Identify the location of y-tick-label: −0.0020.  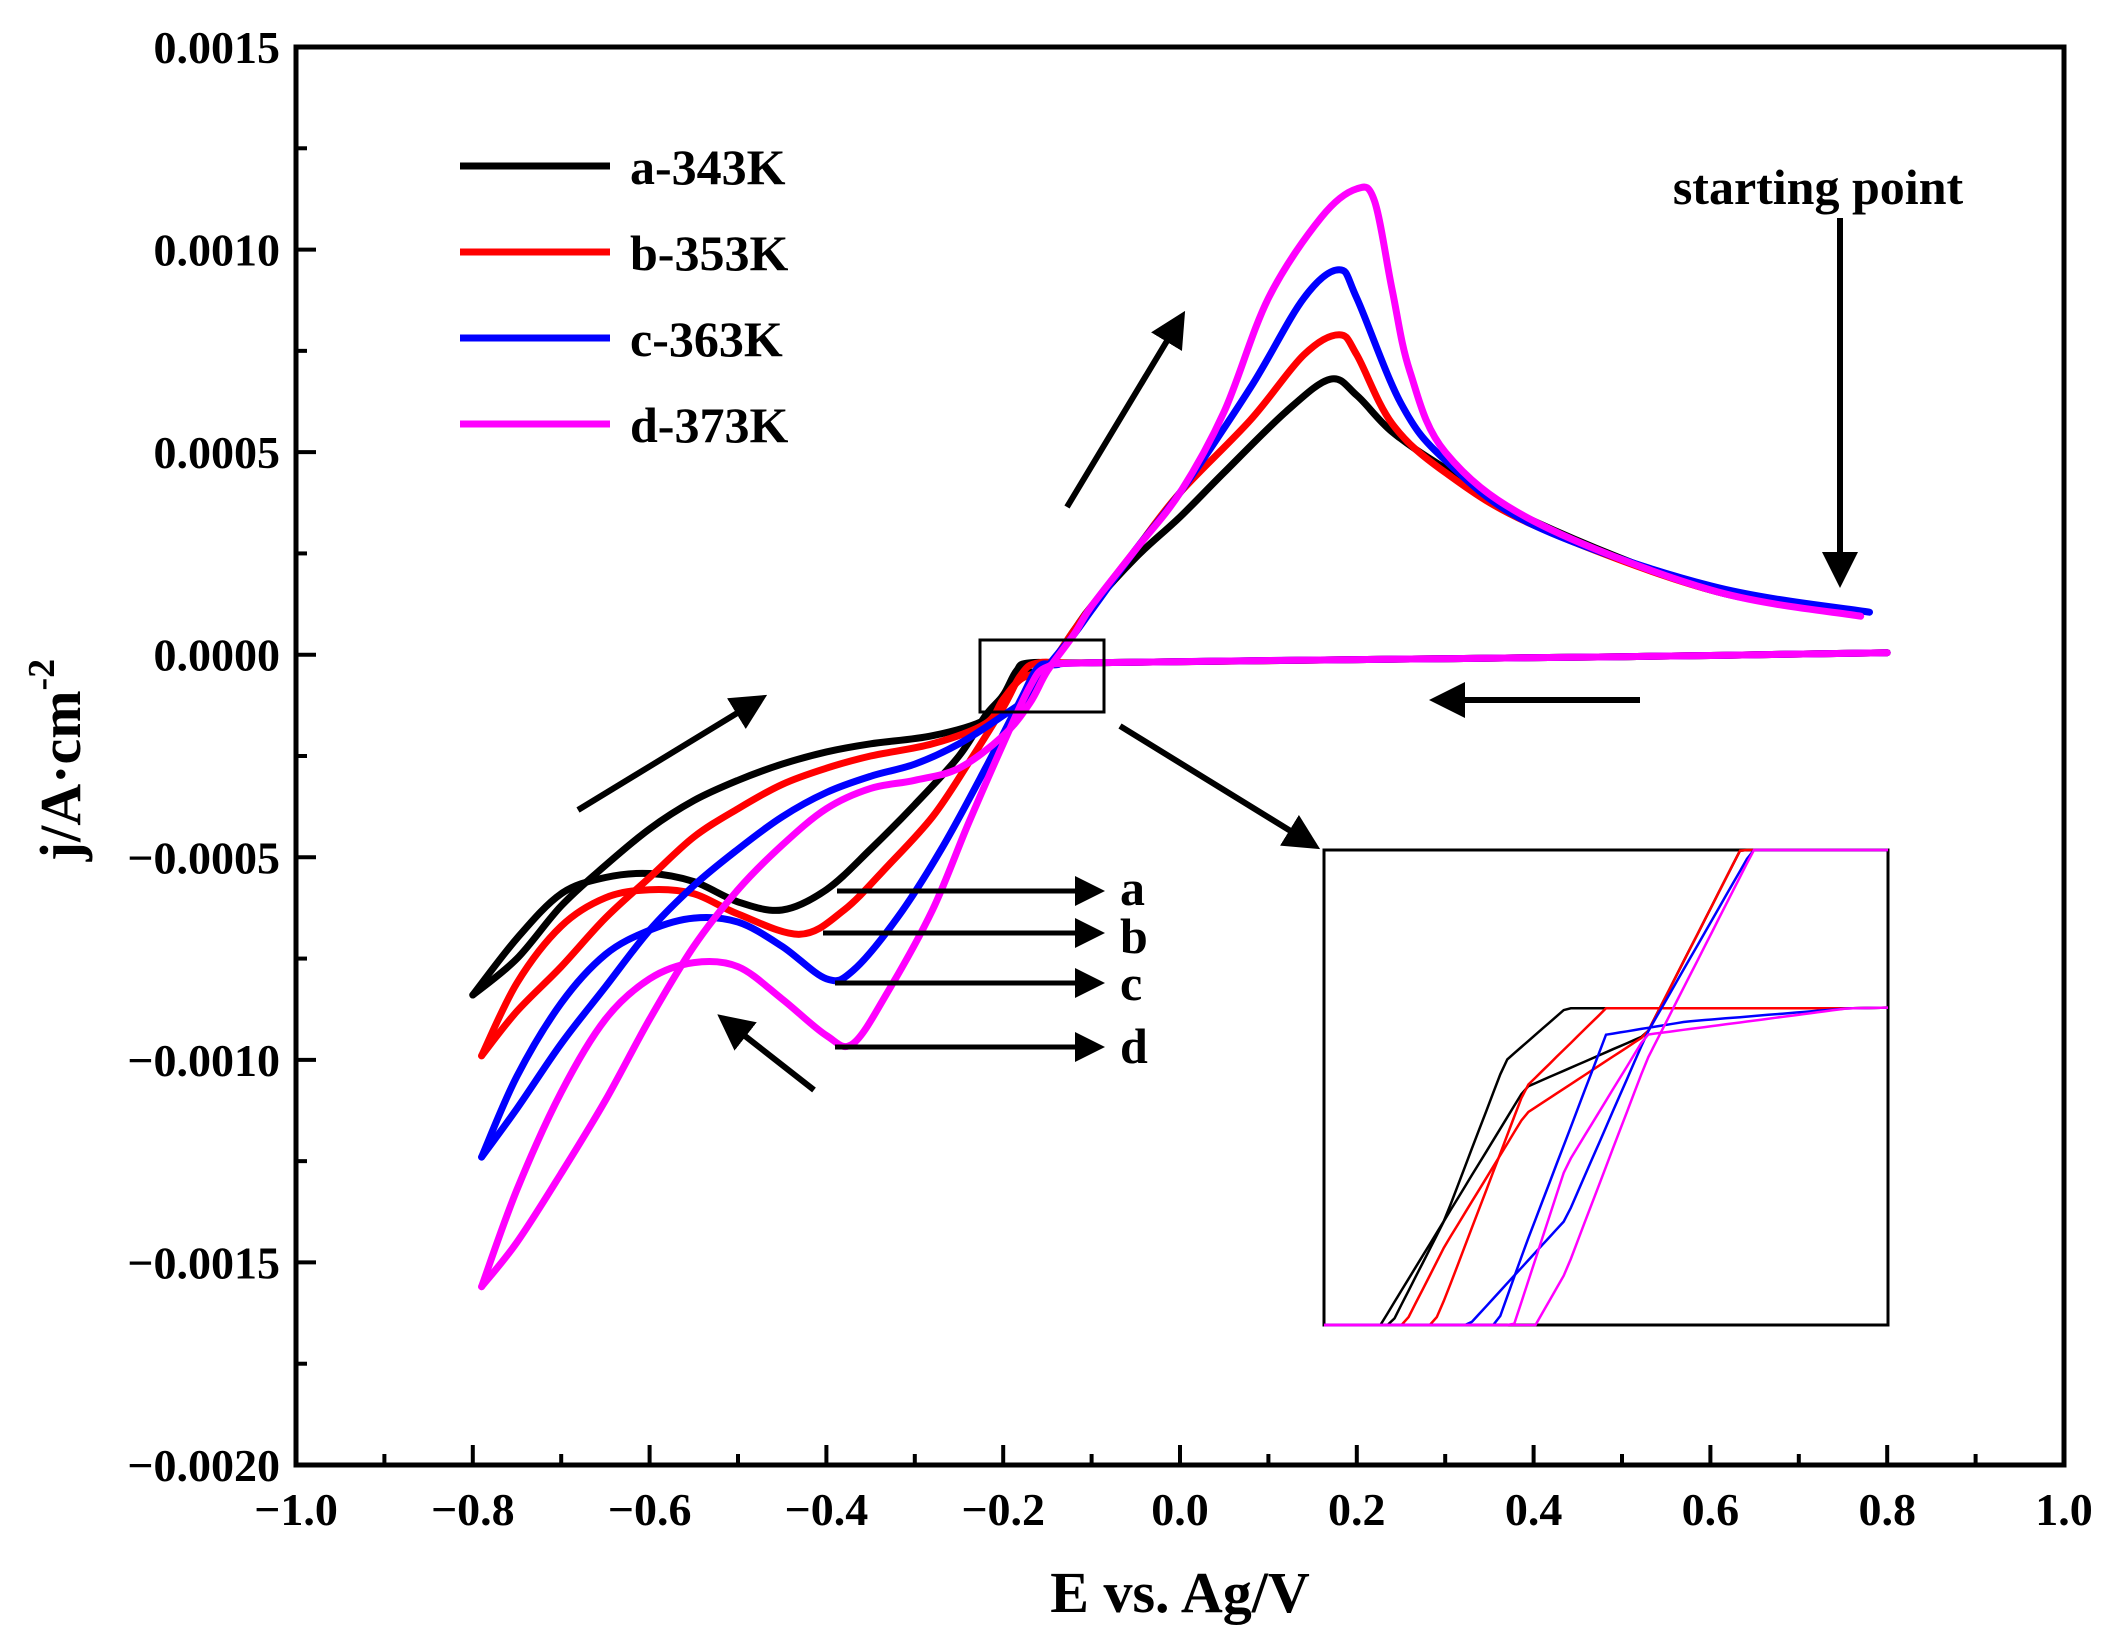
(203, 1465).